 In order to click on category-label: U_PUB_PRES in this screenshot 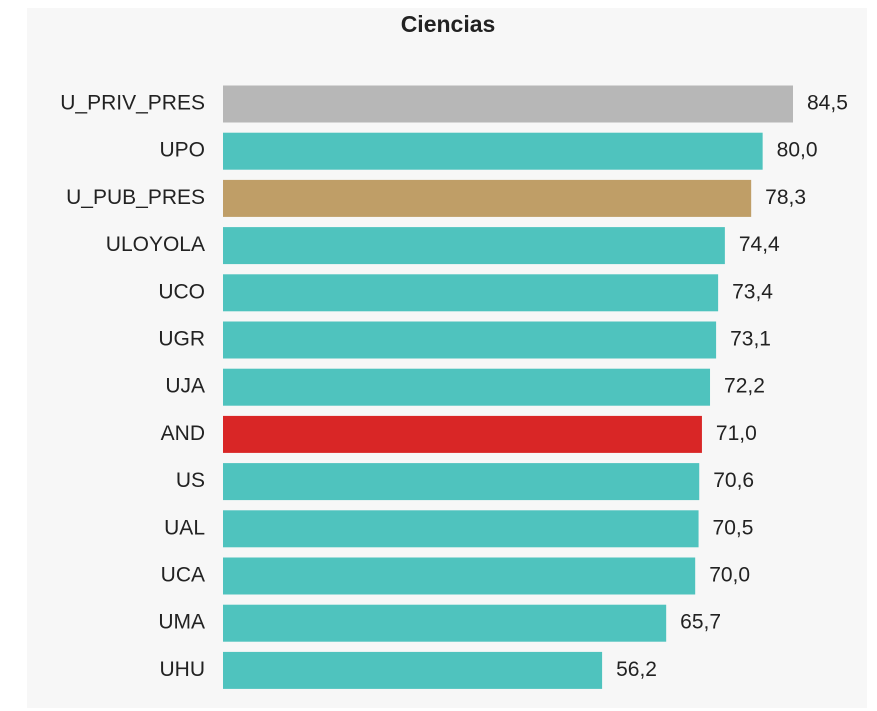, I will do `click(135, 197)`.